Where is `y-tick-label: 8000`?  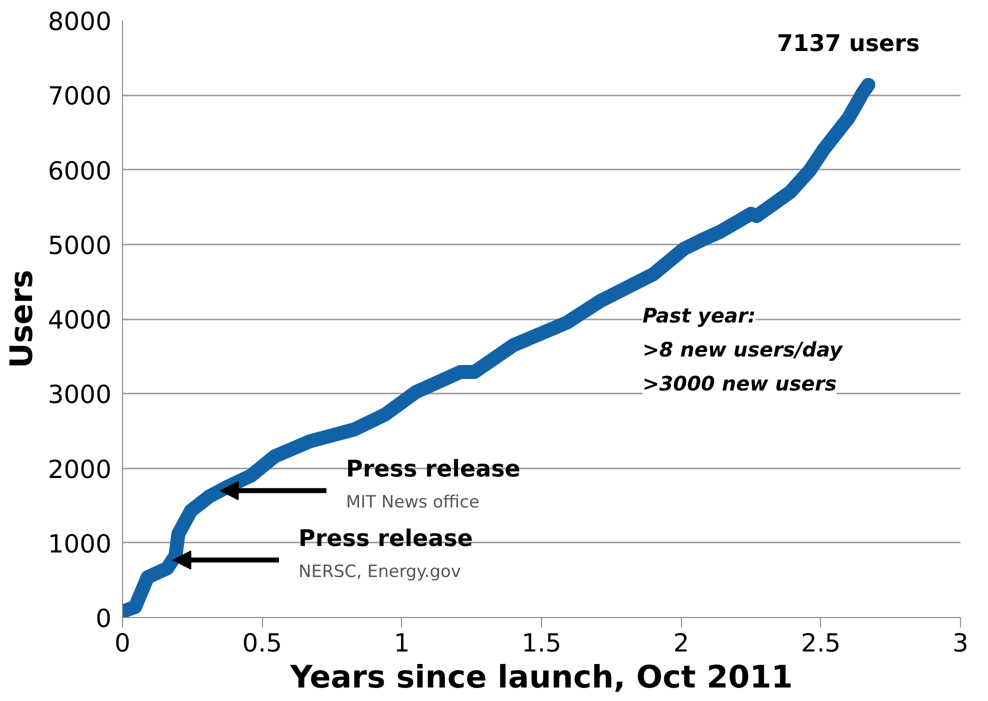
y-tick-label: 8000 is located at coordinates (80, 21).